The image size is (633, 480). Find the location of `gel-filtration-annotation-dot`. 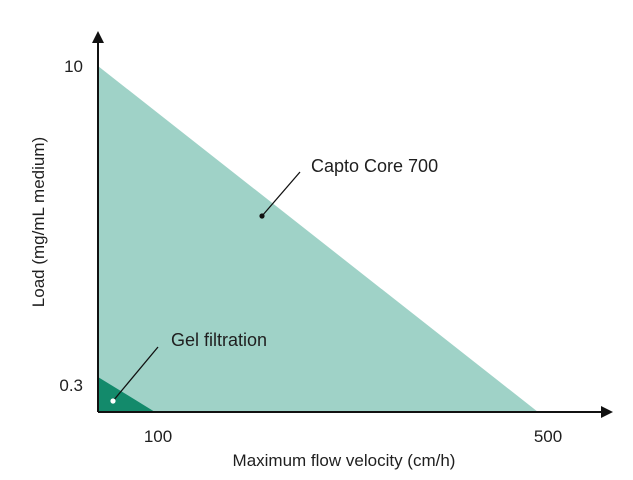

gel-filtration-annotation-dot is located at coordinates (113, 401).